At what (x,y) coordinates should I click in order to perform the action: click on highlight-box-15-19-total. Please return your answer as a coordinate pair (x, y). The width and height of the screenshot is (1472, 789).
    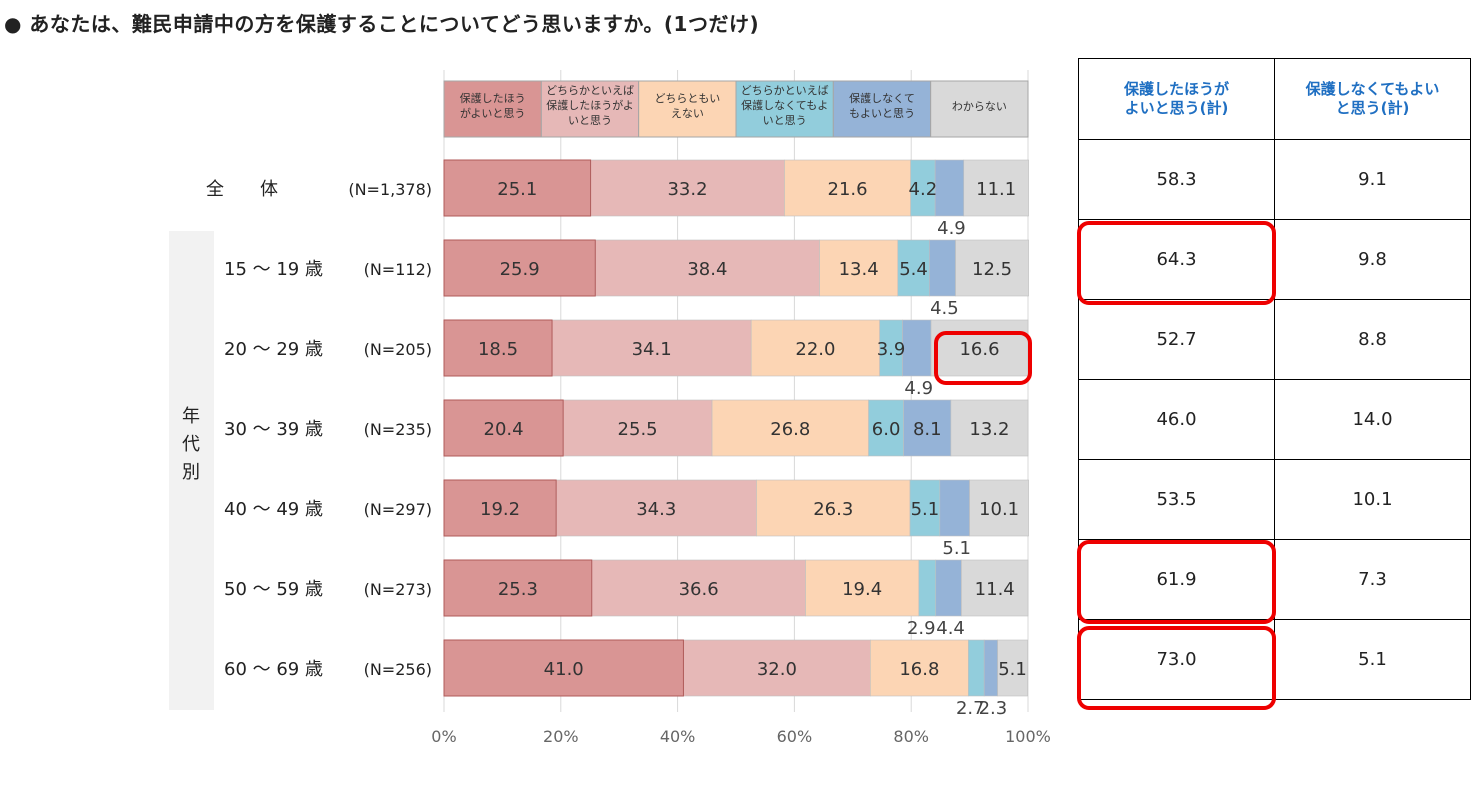
    Looking at the image, I should click on (1176, 263).